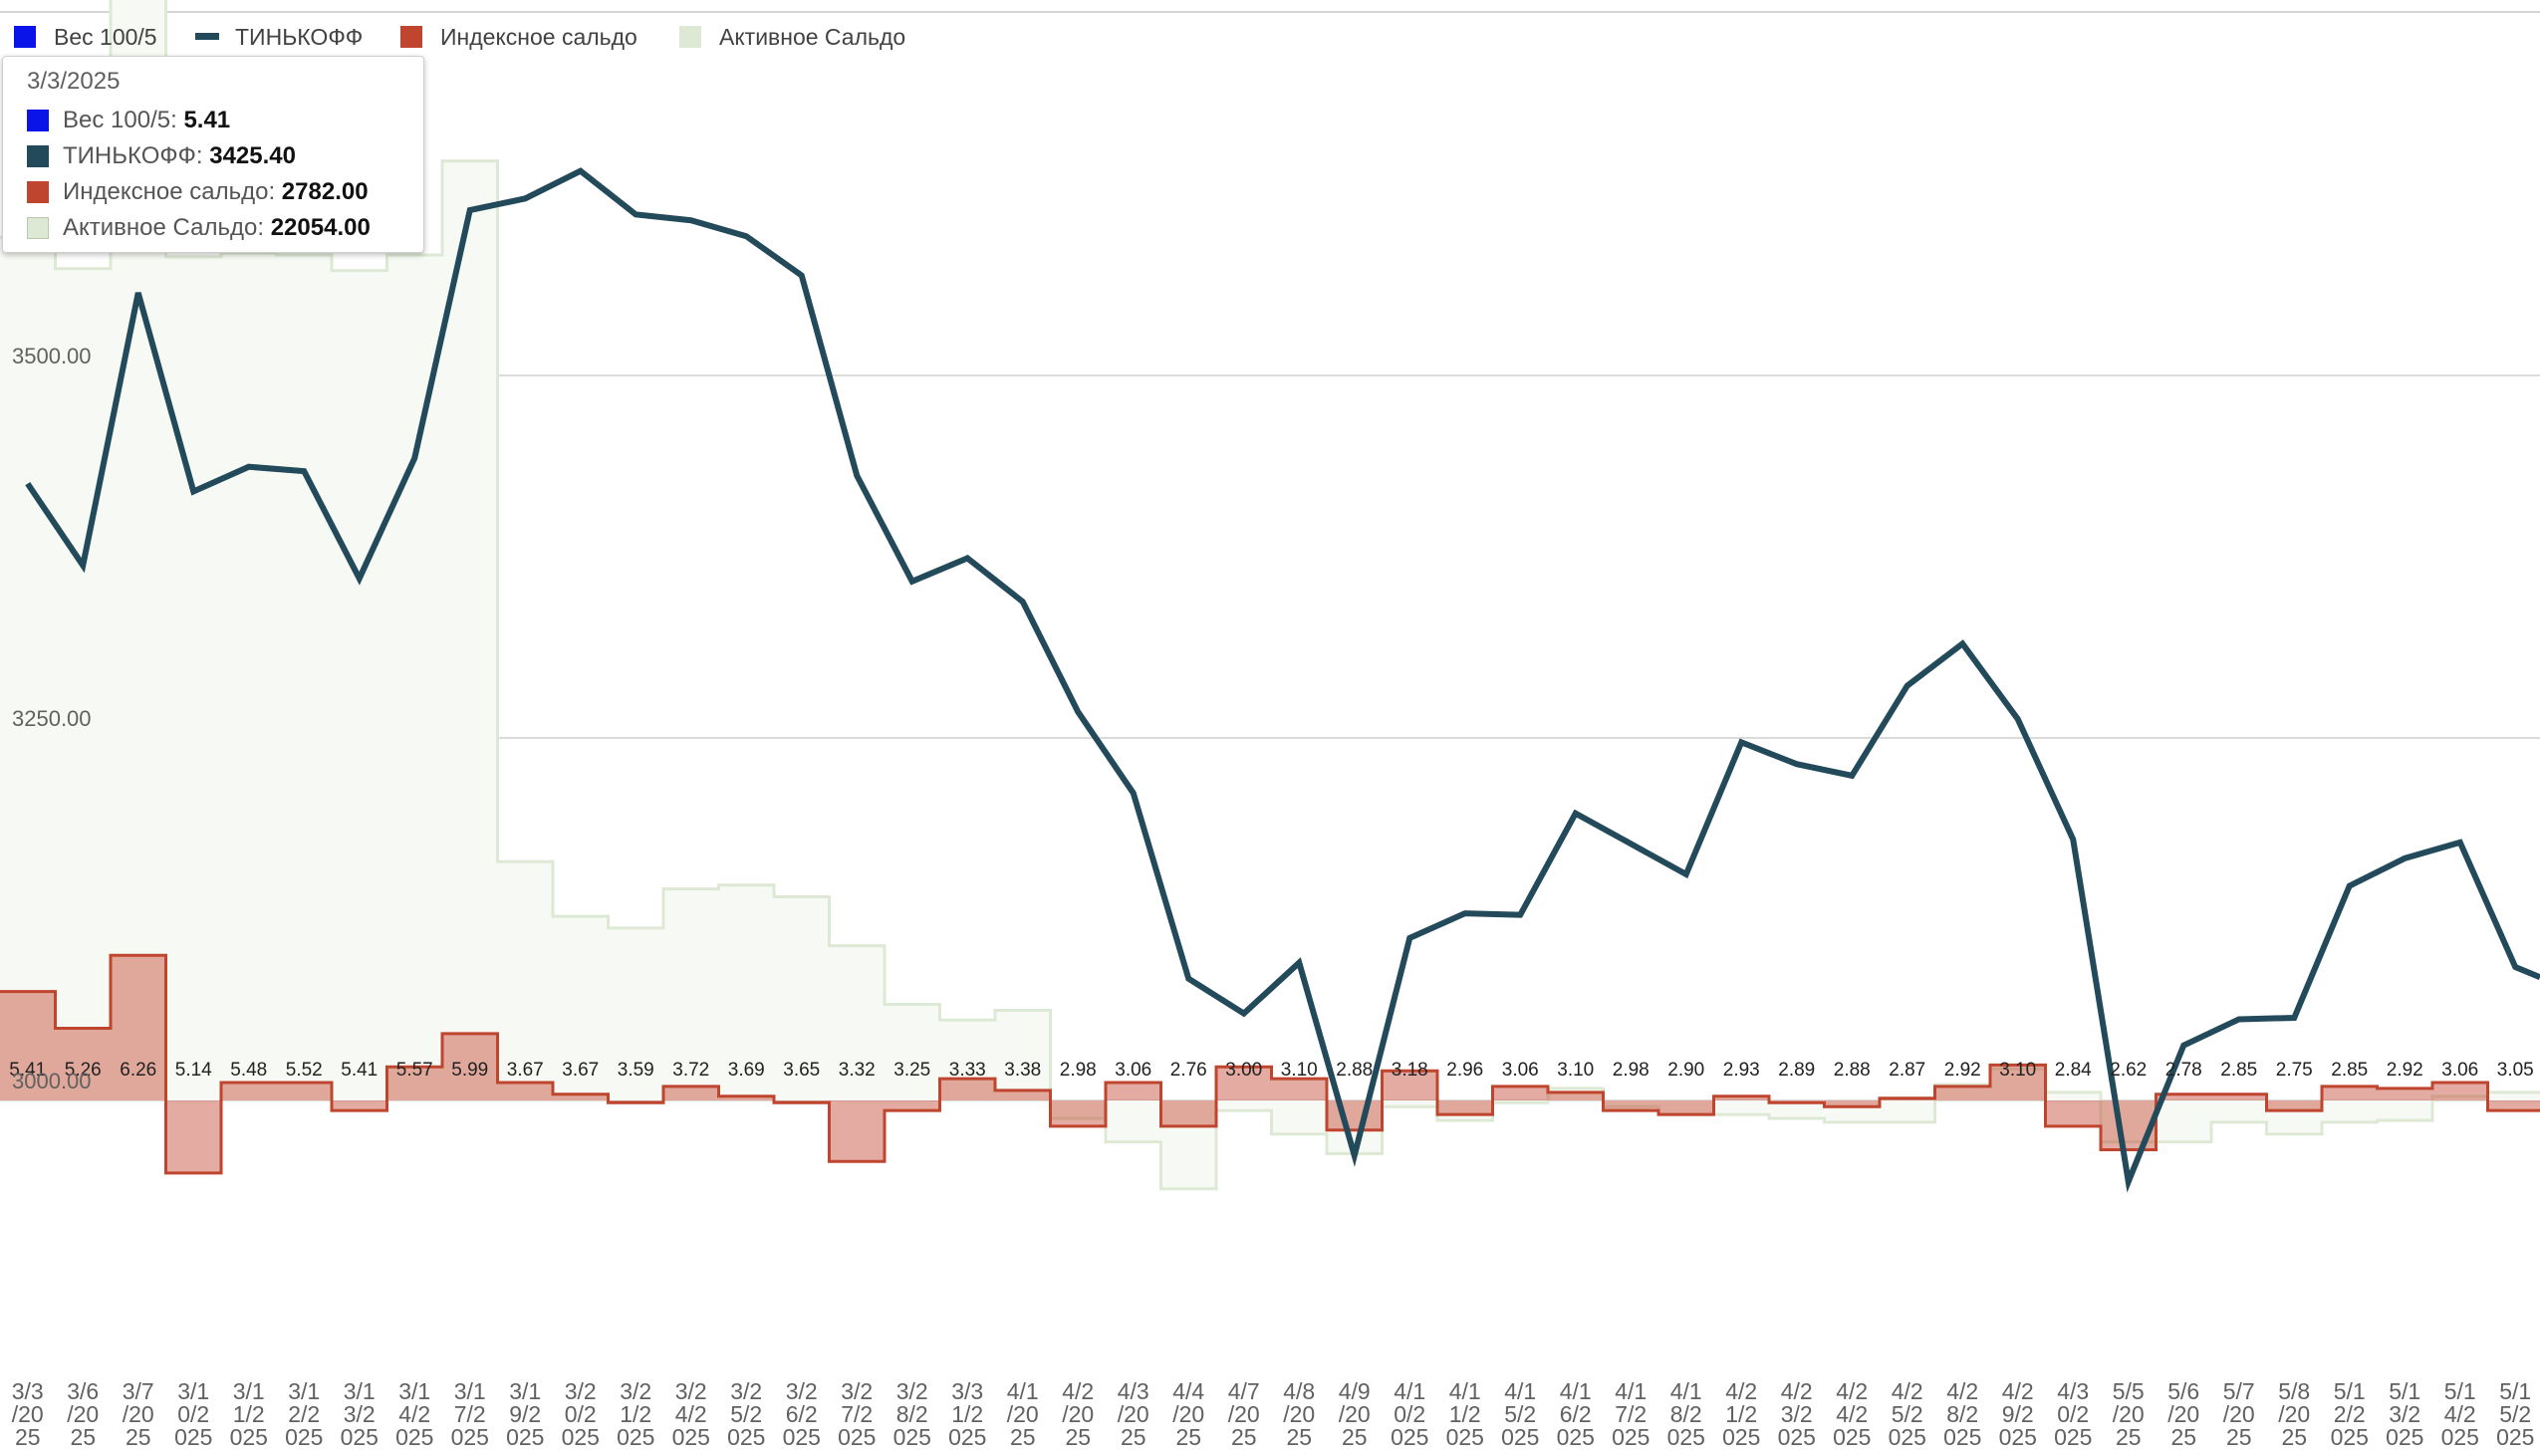 The width and height of the screenshot is (2540, 1456). I want to click on legend-tinkoff-swatch, so click(207, 36).